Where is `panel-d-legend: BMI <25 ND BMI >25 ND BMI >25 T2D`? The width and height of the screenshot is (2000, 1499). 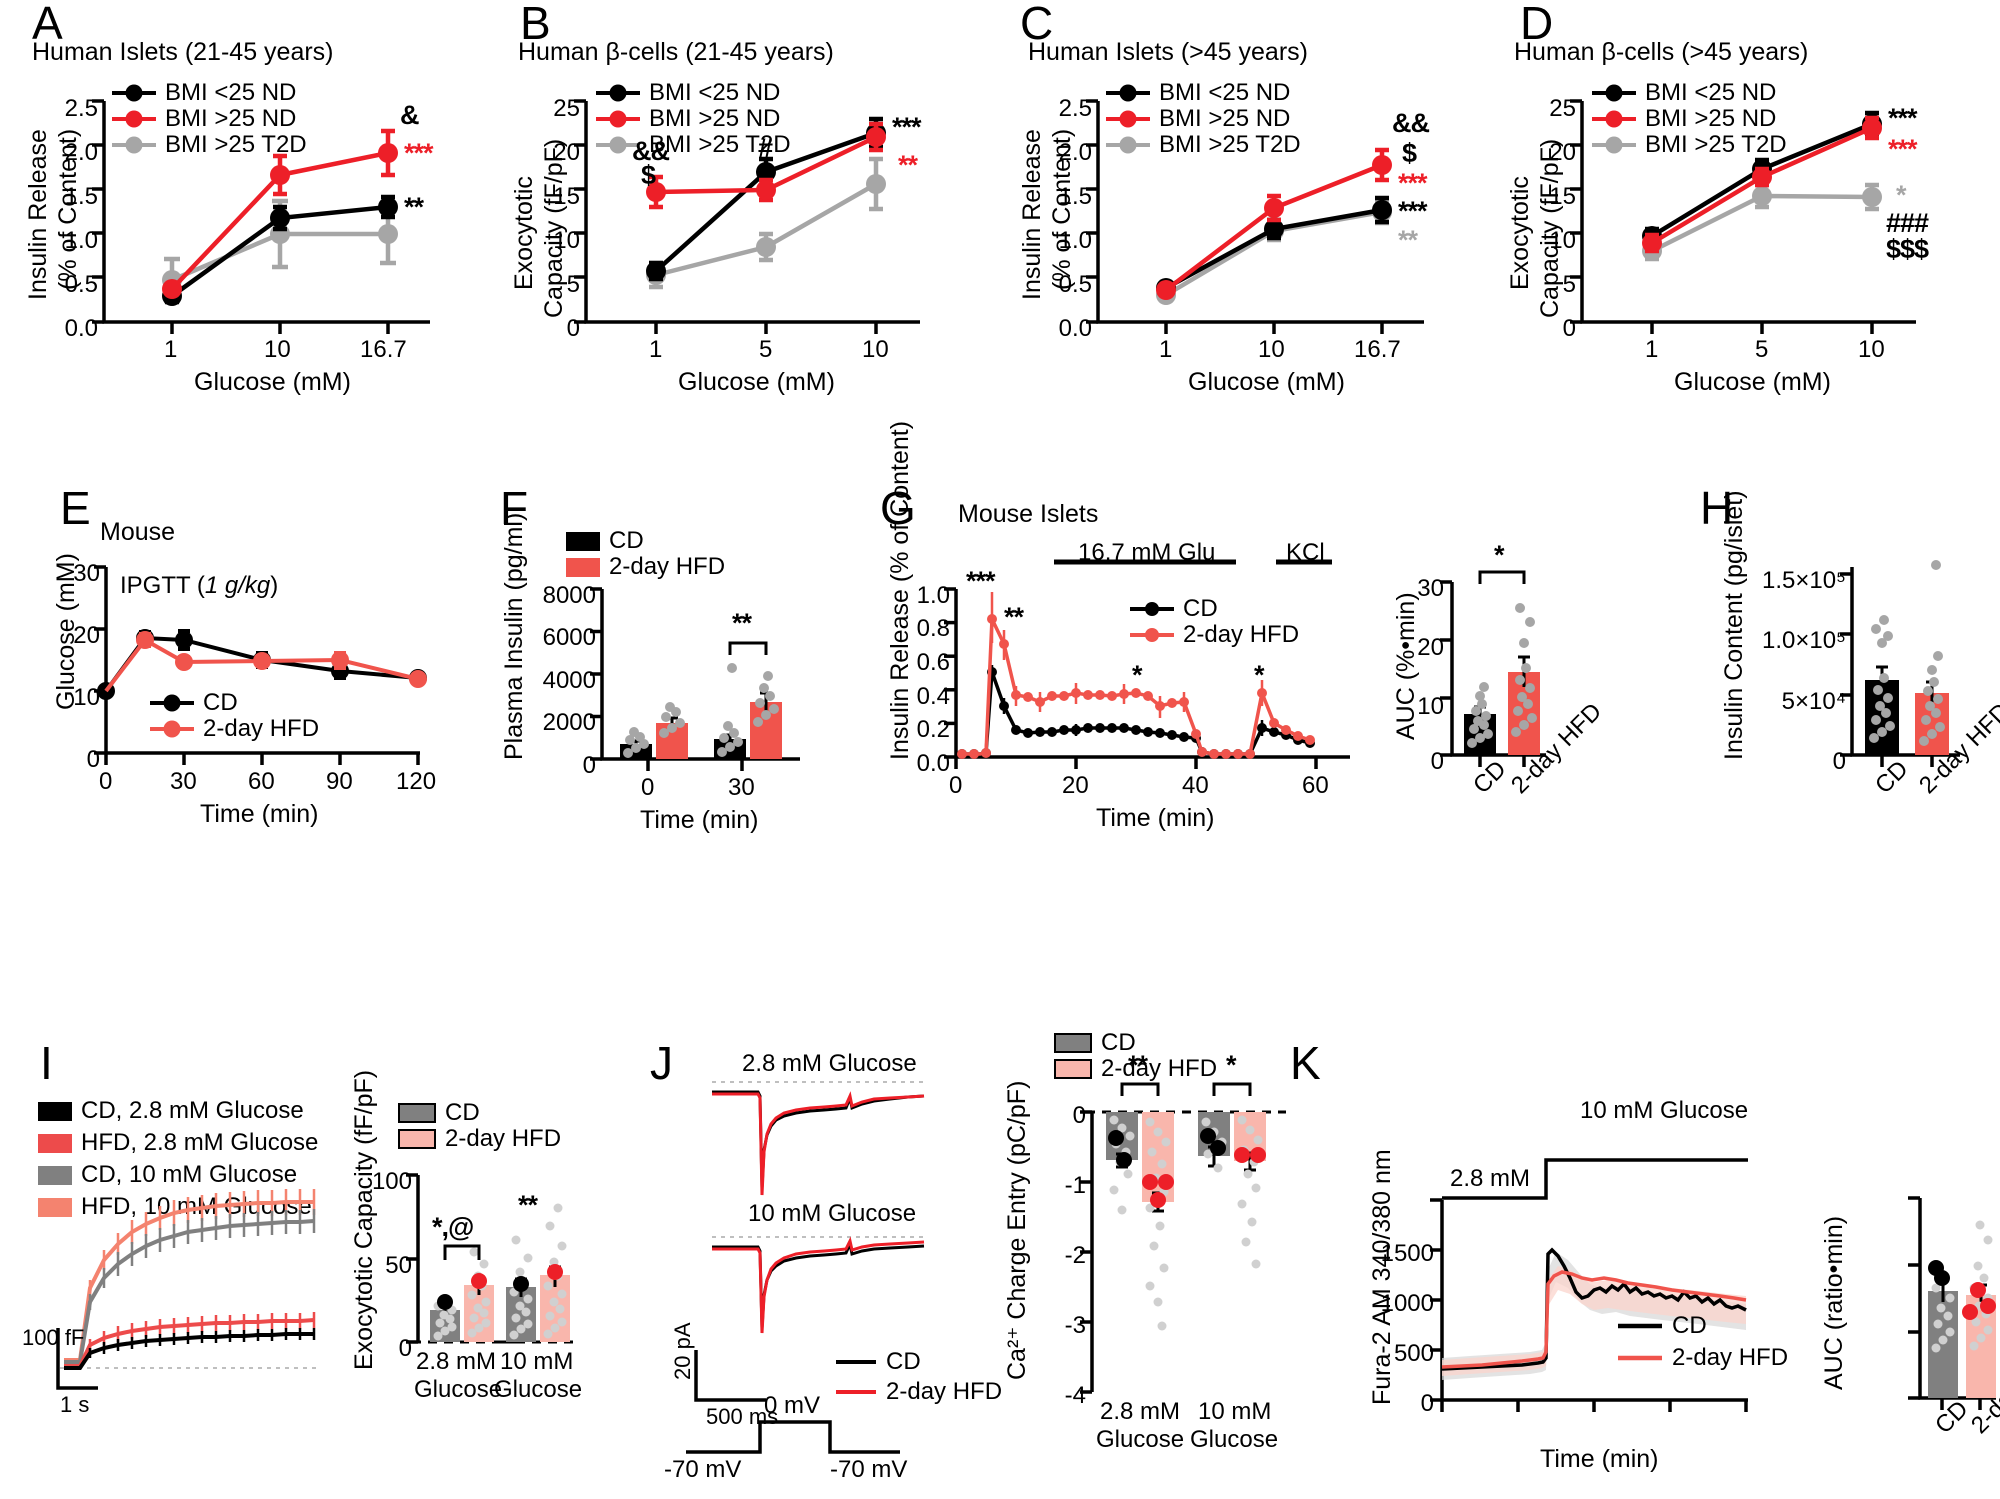 panel-d-legend: BMI <25 ND BMI >25 ND BMI >25 T2D is located at coordinates (1689, 118).